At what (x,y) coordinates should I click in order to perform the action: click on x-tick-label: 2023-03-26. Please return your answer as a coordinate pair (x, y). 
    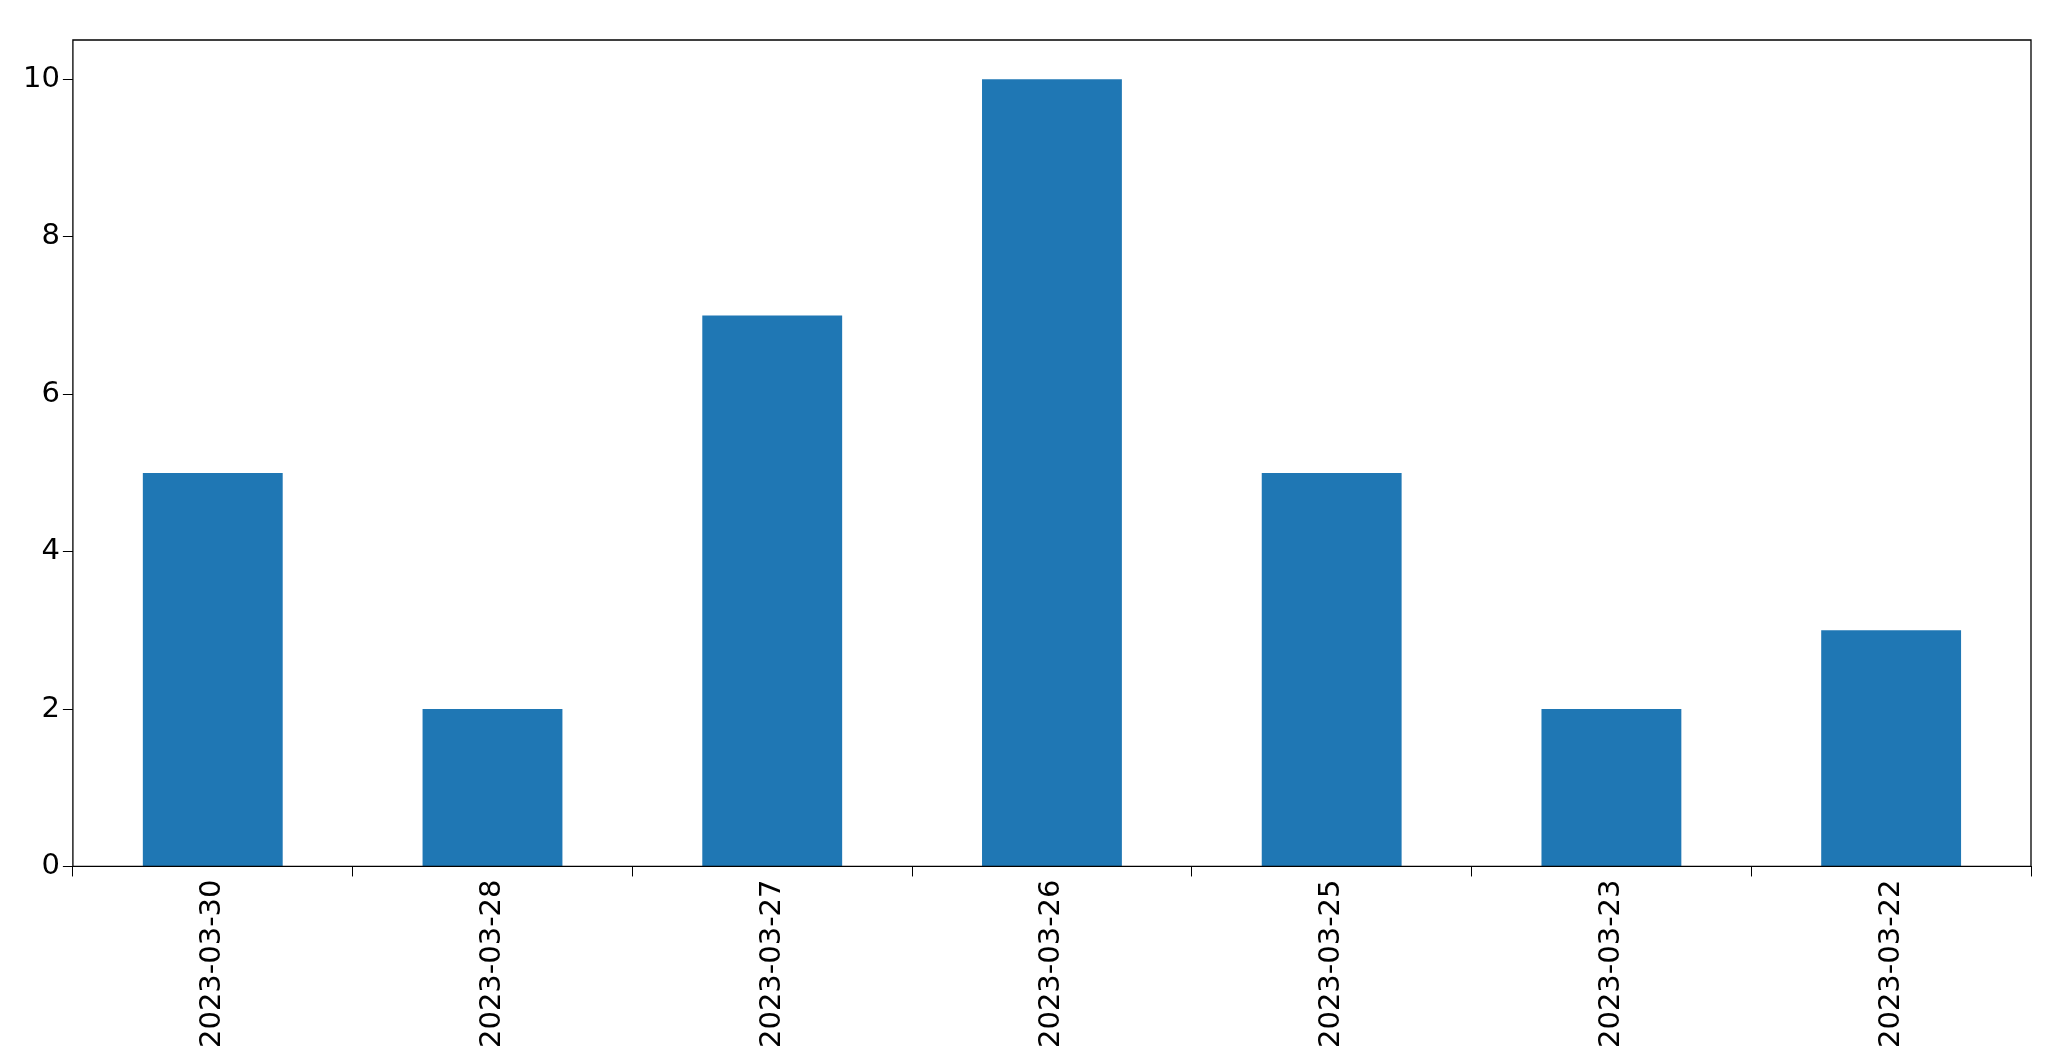
    Looking at the image, I should click on (1049, 964).